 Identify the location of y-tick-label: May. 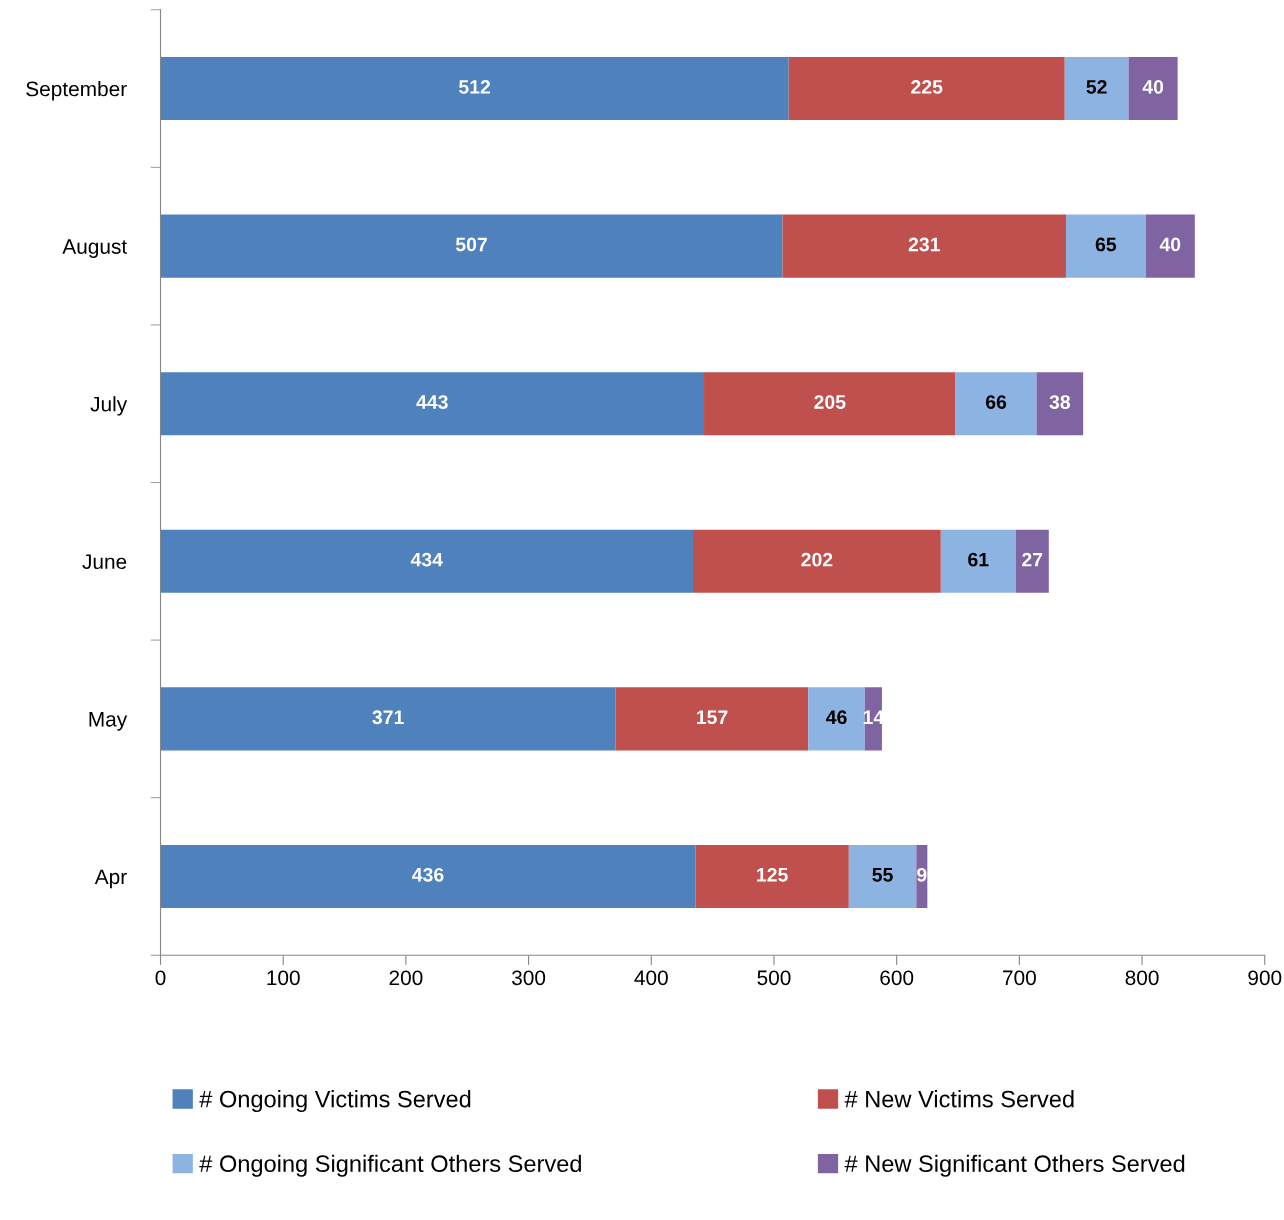
(108, 721).